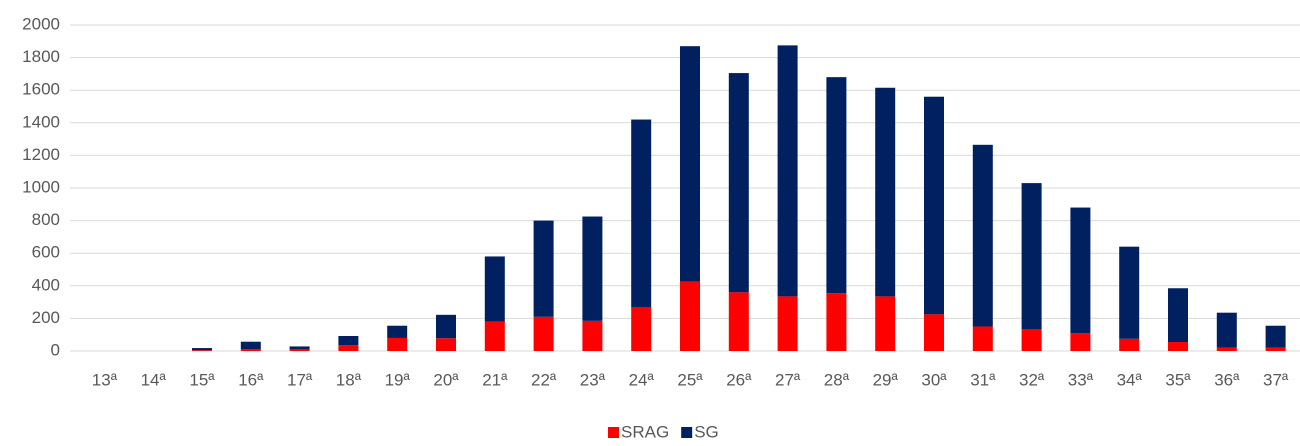  I want to click on x-tick-label: 30ª, so click(934, 379).